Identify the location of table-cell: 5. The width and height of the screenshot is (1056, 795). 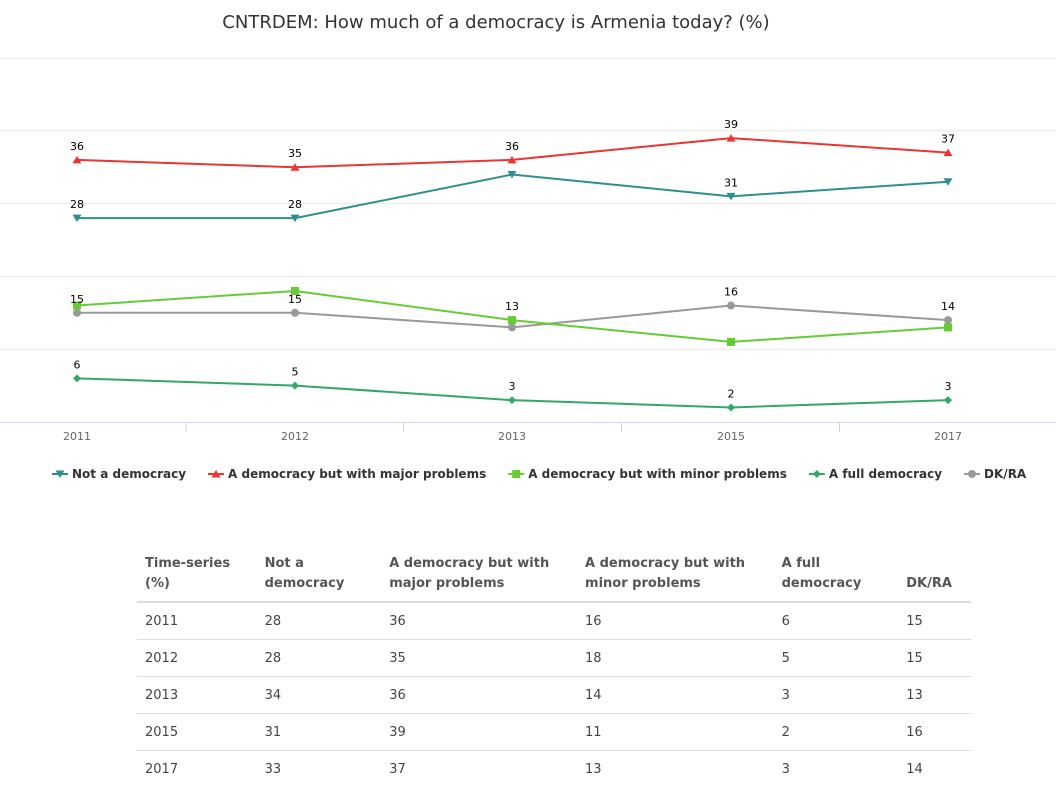
(836, 658).